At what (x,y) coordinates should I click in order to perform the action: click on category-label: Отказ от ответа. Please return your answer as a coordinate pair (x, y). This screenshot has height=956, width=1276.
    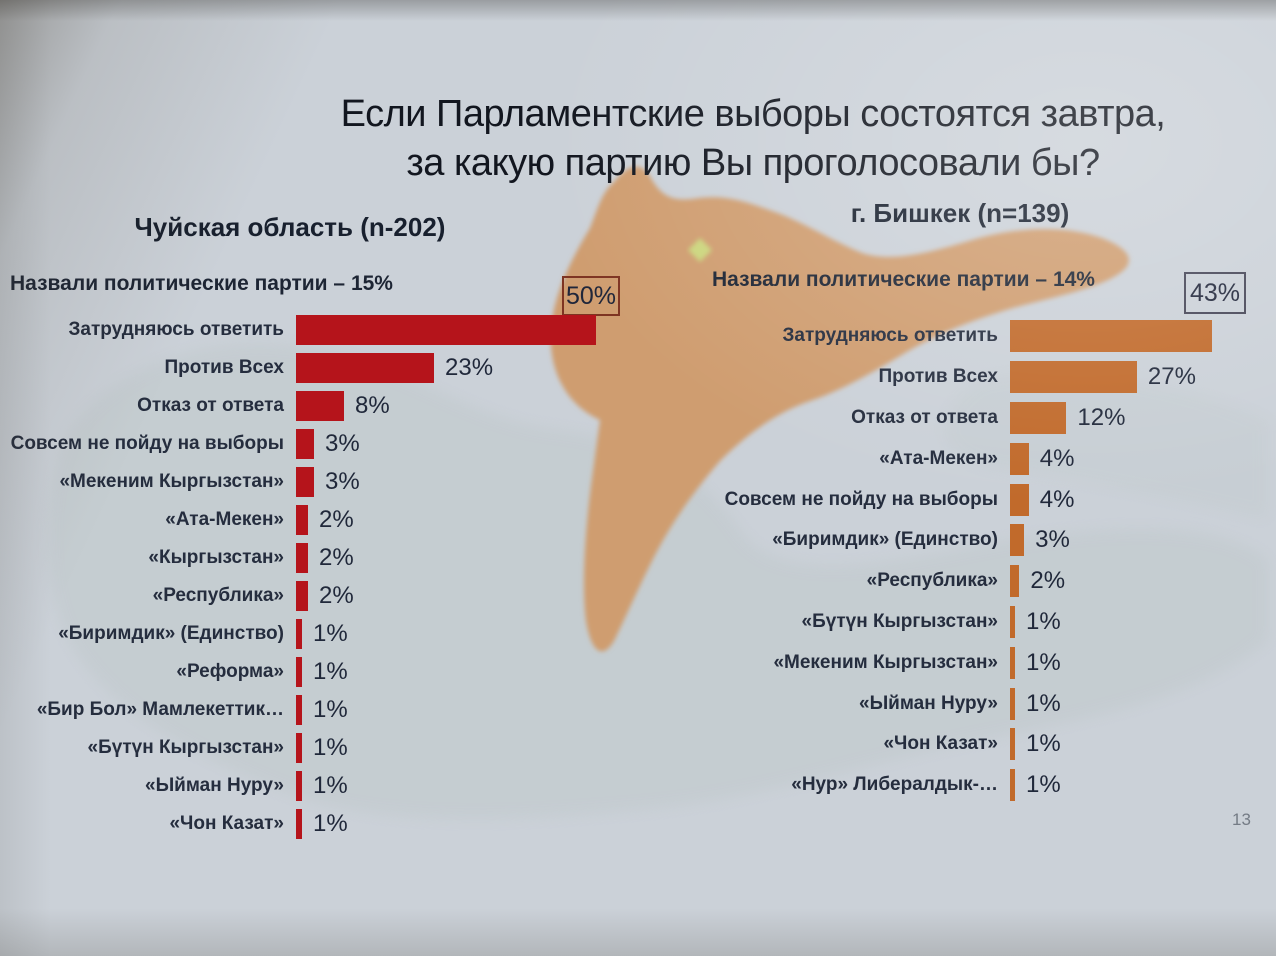
    Looking at the image, I should click on (210, 405).